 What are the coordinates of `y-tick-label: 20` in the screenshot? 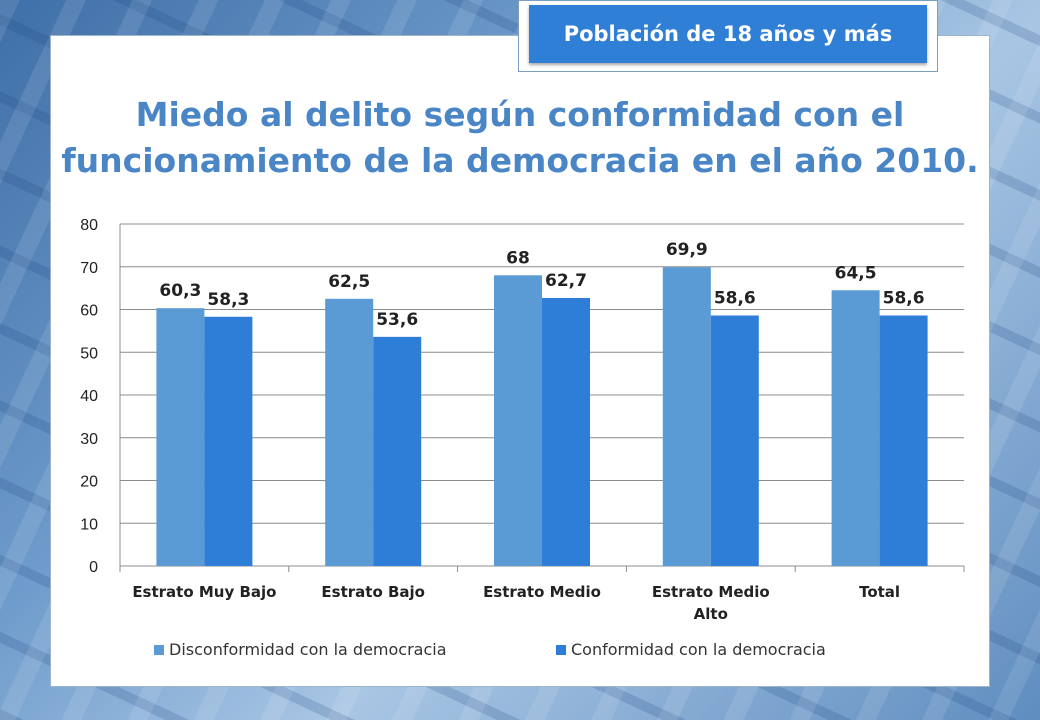 It's located at (89, 482).